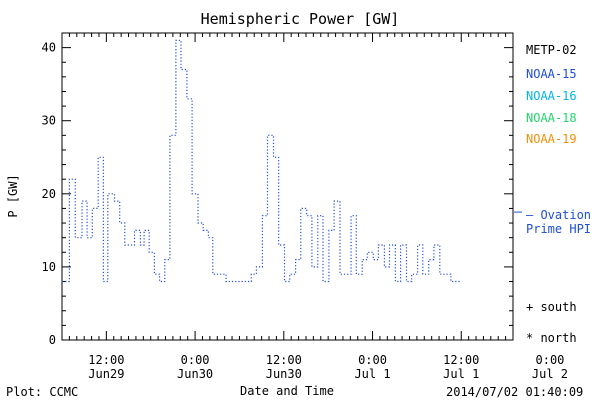 This screenshot has width=600, height=400. What do you see at coordinates (13, 195) in the screenshot?
I see `y-axis-label: P [GW]` at bounding box center [13, 195].